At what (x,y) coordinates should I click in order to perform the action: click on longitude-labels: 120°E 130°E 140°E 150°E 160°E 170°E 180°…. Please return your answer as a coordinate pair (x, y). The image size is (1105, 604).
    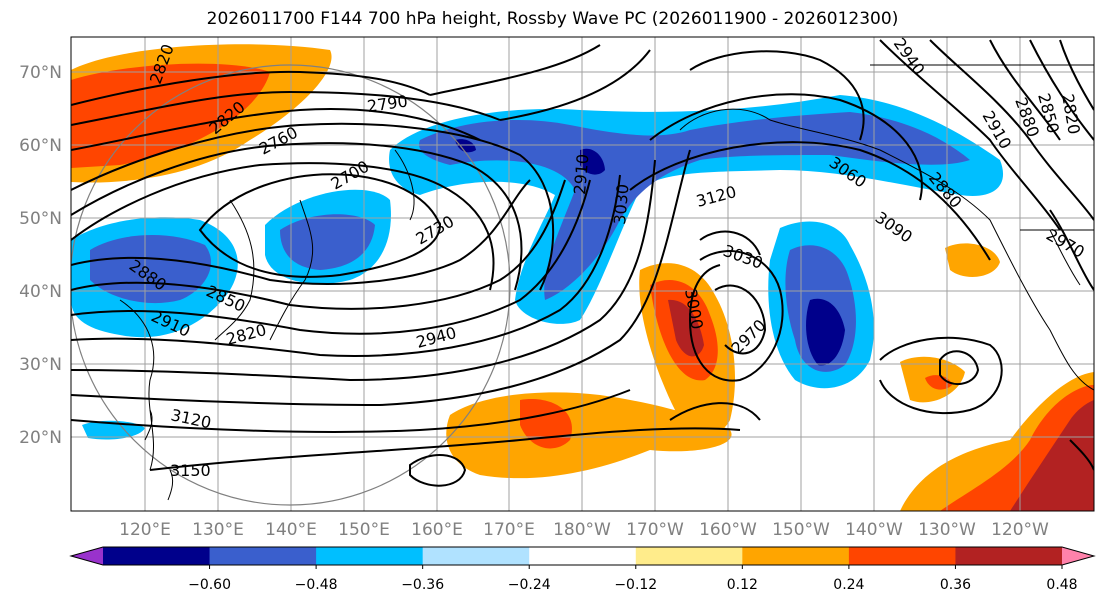
    Looking at the image, I should click on (584, 530).